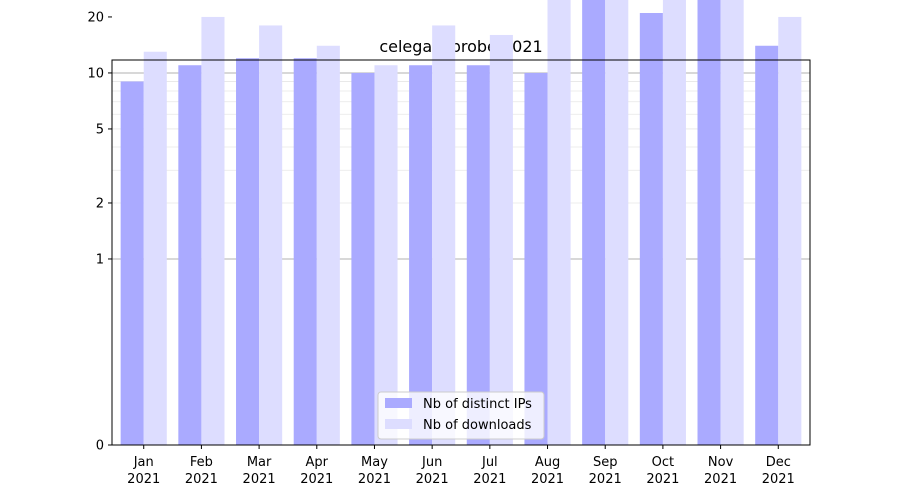  Describe the element at coordinates (100, 446) in the screenshot. I see `y-tick-label: 0` at that location.